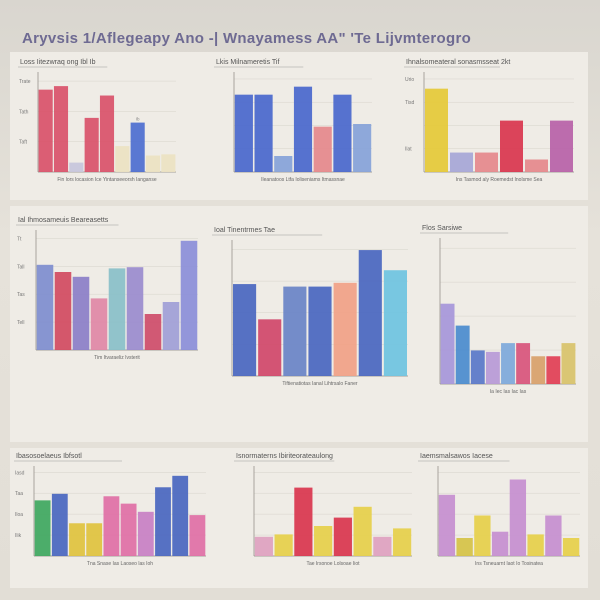  I want to click on chart-1-data-label: Ib, so click(138, 119).